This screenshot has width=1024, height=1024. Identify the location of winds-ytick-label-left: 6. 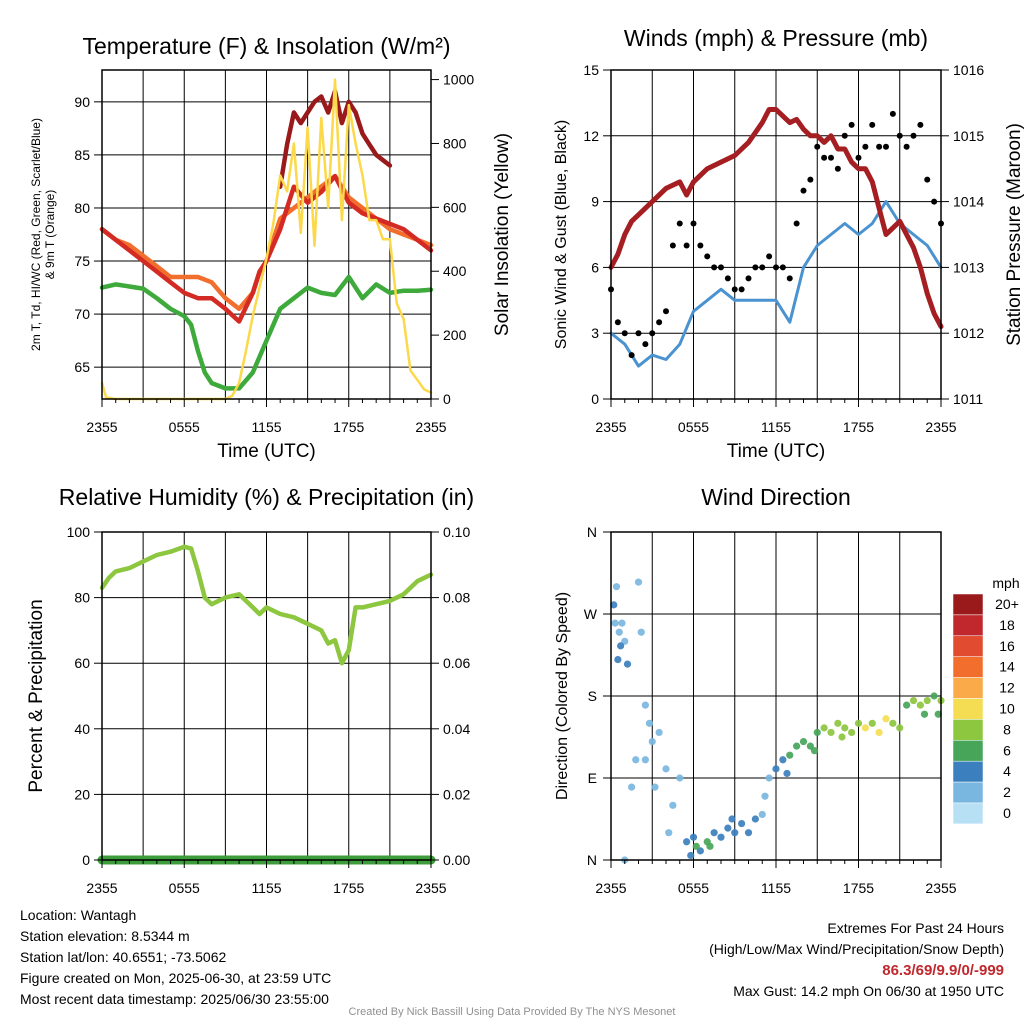
(595, 267).